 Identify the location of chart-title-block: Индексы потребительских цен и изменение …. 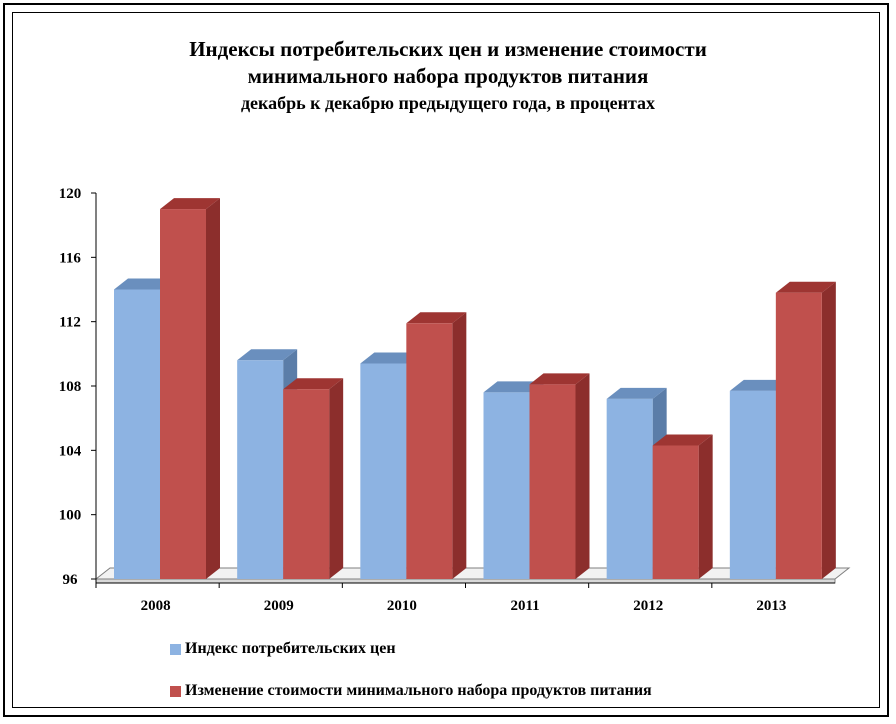
(448, 75).